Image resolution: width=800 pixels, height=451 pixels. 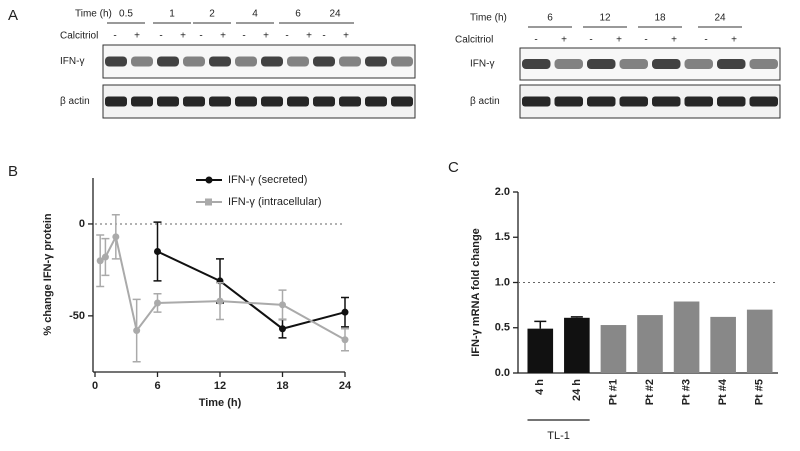 What do you see at coordinates (502, 237) in the screenshot?
I see `y-tick-label: 1.5` at bounding box center [502, 237].